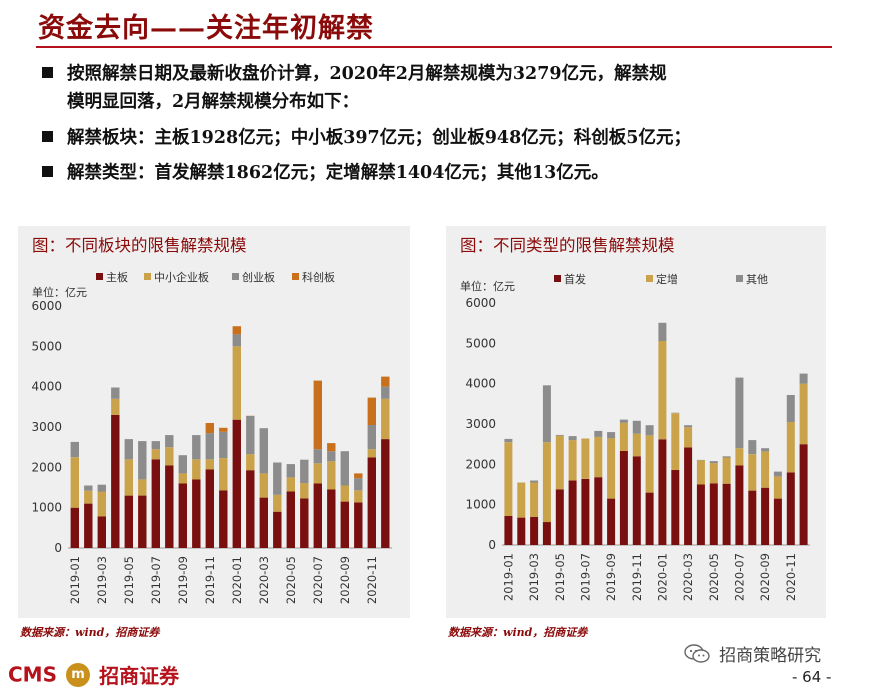 This screenshot has width=873, height=690. I want to click on wechat-icon, so click(697, 653).